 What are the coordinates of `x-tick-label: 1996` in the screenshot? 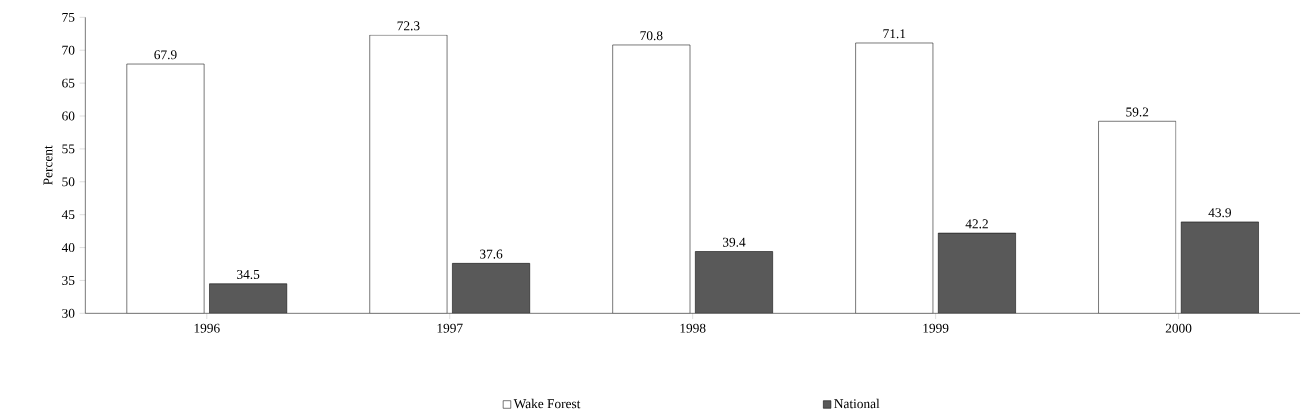 It's located at (207, 328).